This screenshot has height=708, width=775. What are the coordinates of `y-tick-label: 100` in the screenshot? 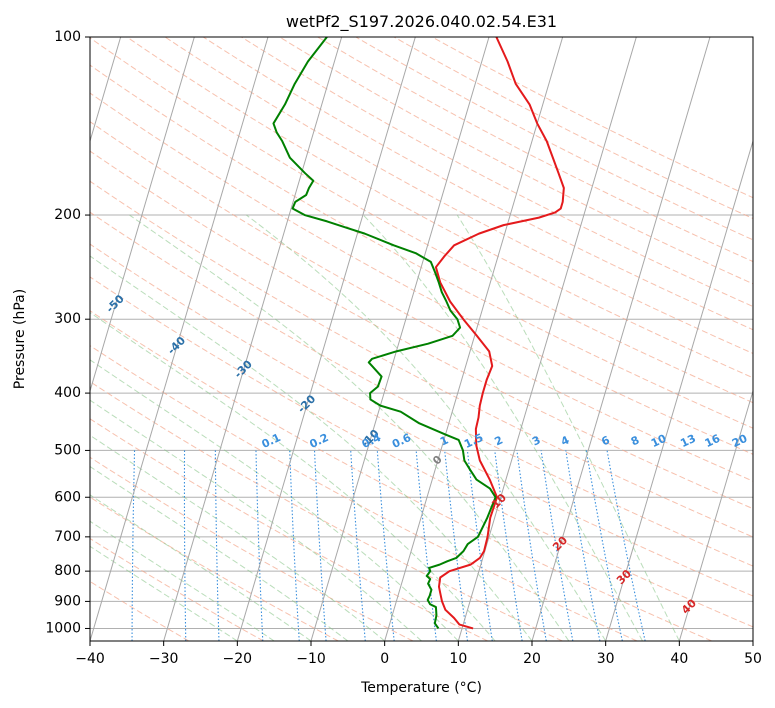 It's located at (67, 37).